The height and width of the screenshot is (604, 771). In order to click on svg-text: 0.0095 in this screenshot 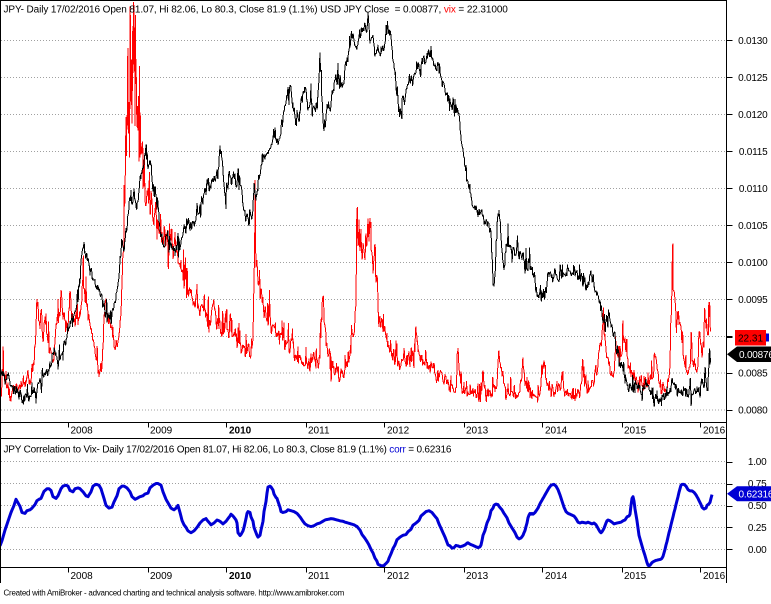, I will do `click(753, 300)`.